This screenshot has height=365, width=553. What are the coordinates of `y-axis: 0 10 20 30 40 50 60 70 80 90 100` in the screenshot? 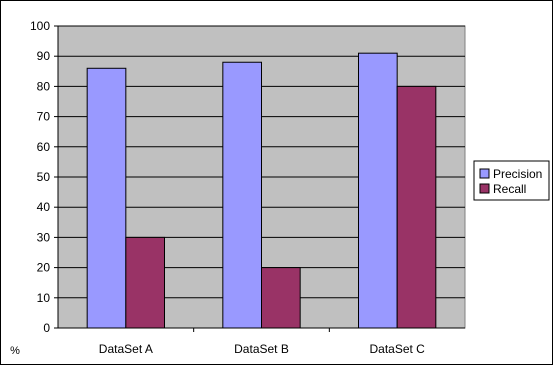 It's located at (44, 177).